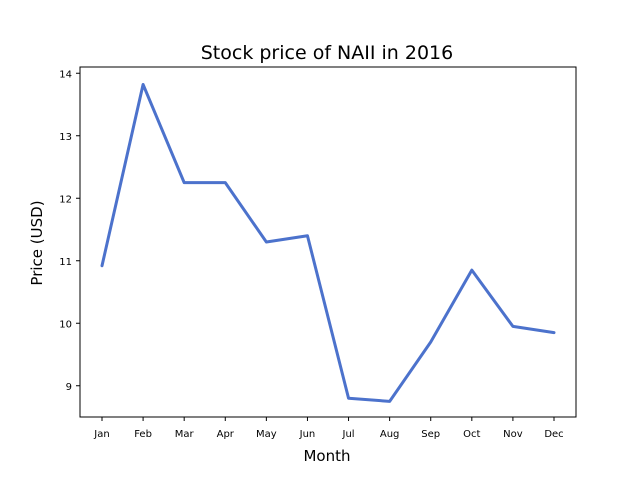 The image size is (640, 480). Describe the element at coordinates (185, 434) in the screenshot. I see `x-tick-label: Mar` at that location.